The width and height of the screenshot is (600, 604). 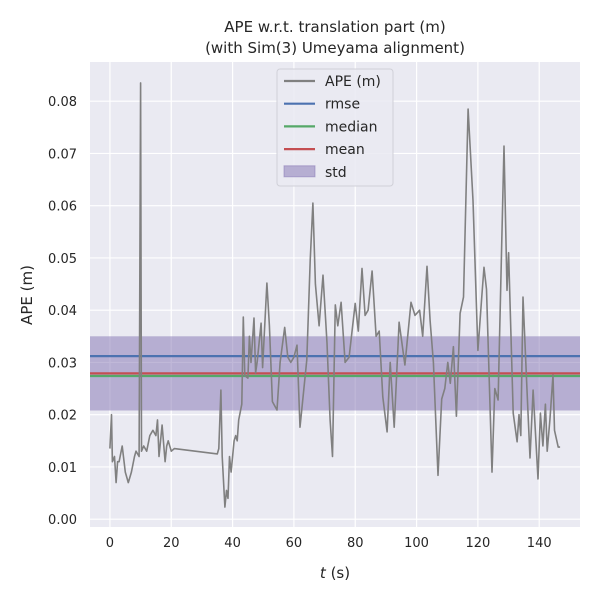 I want to click on y-tick-label: 0.03, so click(x=62, y=363).